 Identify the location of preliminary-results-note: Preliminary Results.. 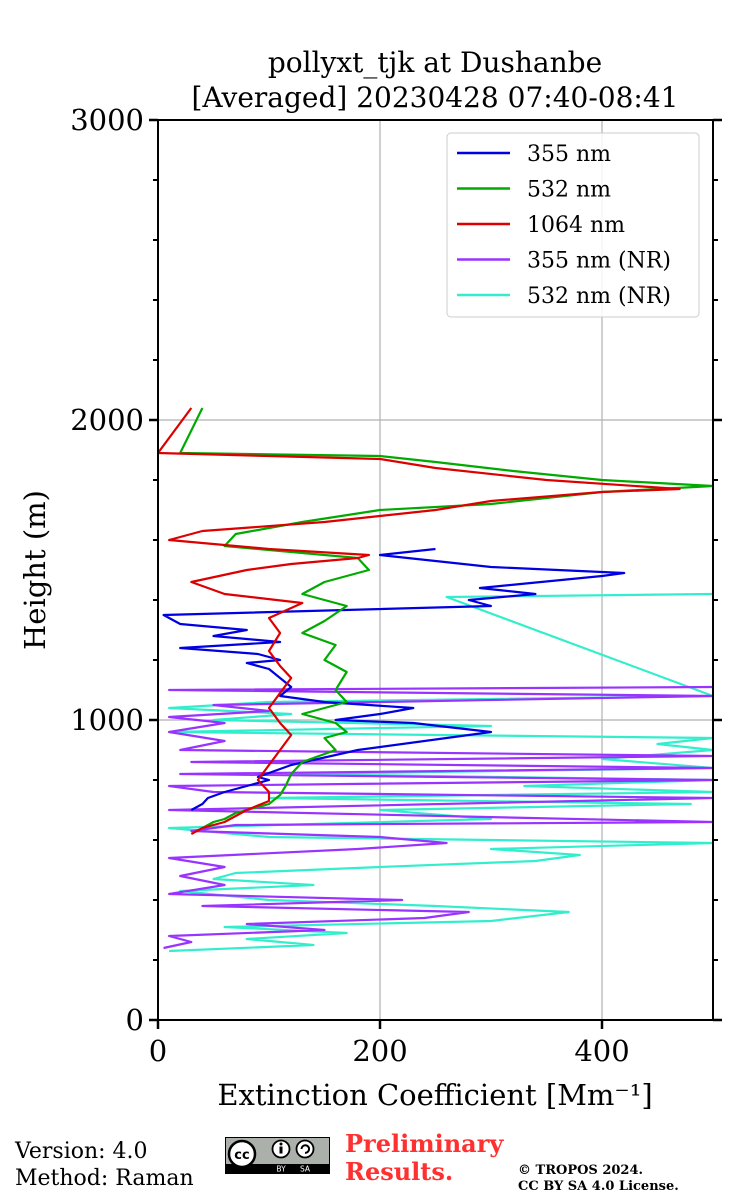
(424, 1158).